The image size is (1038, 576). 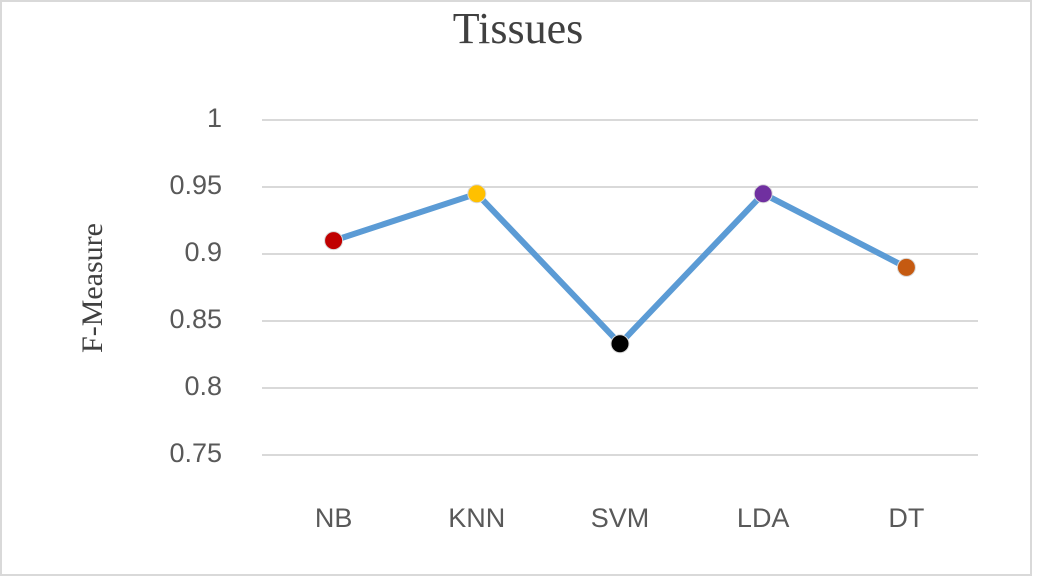 I want to click on chart-title: Tissues, so click(x=518, y=28).